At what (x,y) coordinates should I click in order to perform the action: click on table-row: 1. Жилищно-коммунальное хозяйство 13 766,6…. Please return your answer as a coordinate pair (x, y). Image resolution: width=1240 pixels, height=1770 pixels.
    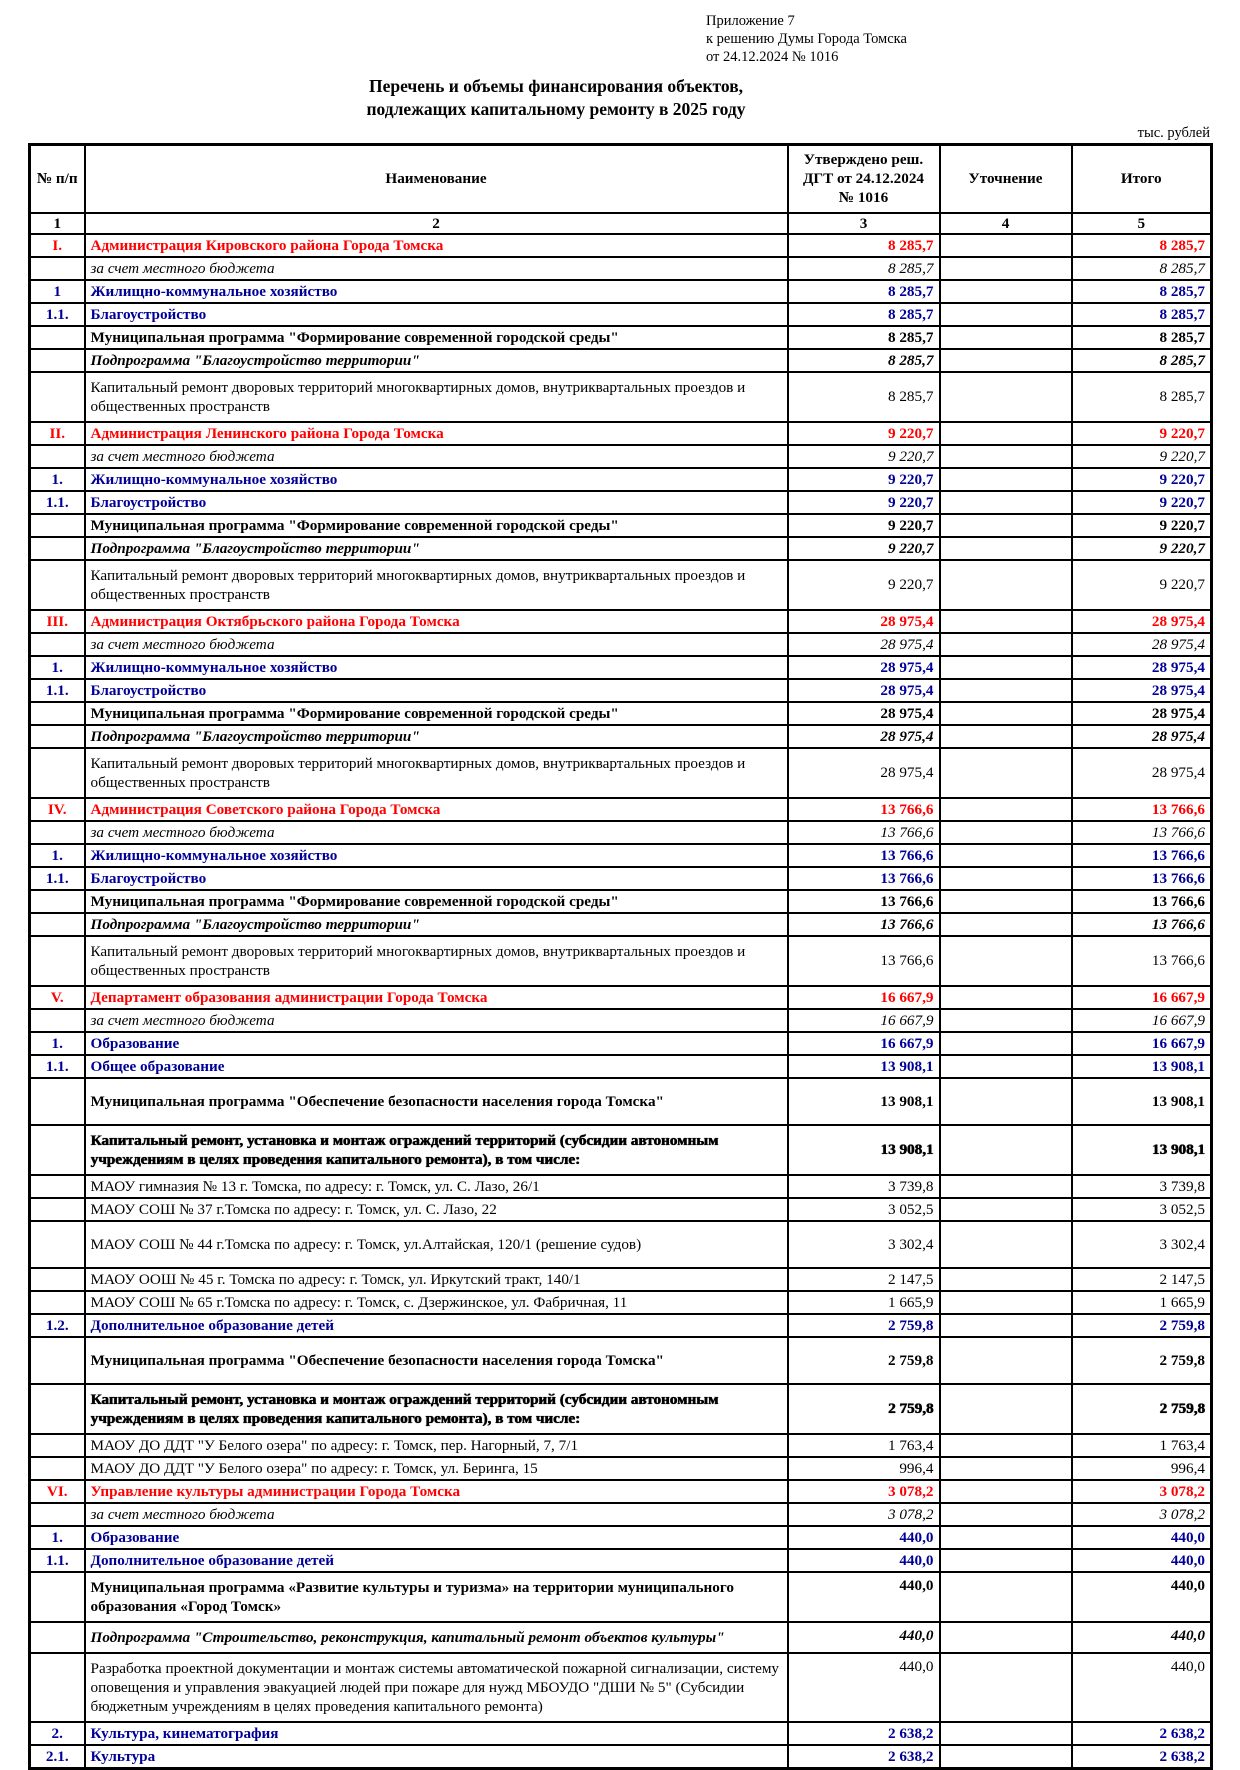
    Looking at the image, I should click on (620, 855).